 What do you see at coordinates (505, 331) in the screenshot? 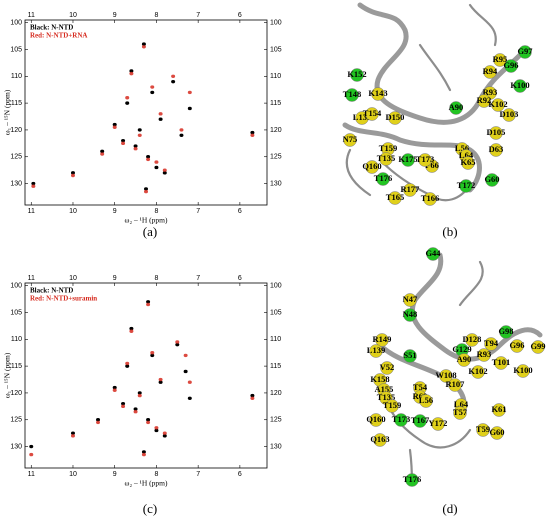
I see `residue-label: G98` at bounding box center [505, 331].